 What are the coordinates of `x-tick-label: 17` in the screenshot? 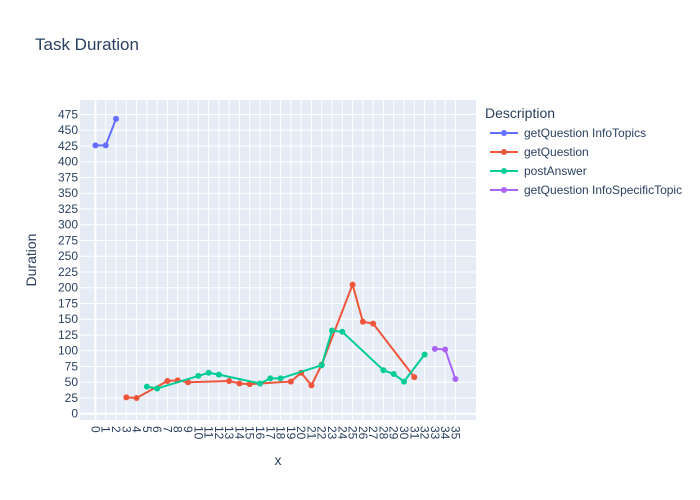 It's located at (270, 433).